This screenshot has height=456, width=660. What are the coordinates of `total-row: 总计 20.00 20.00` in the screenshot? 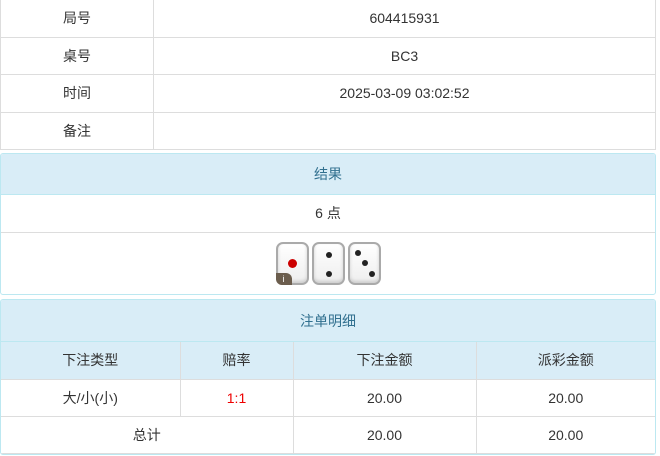 It's located at (328, 435).